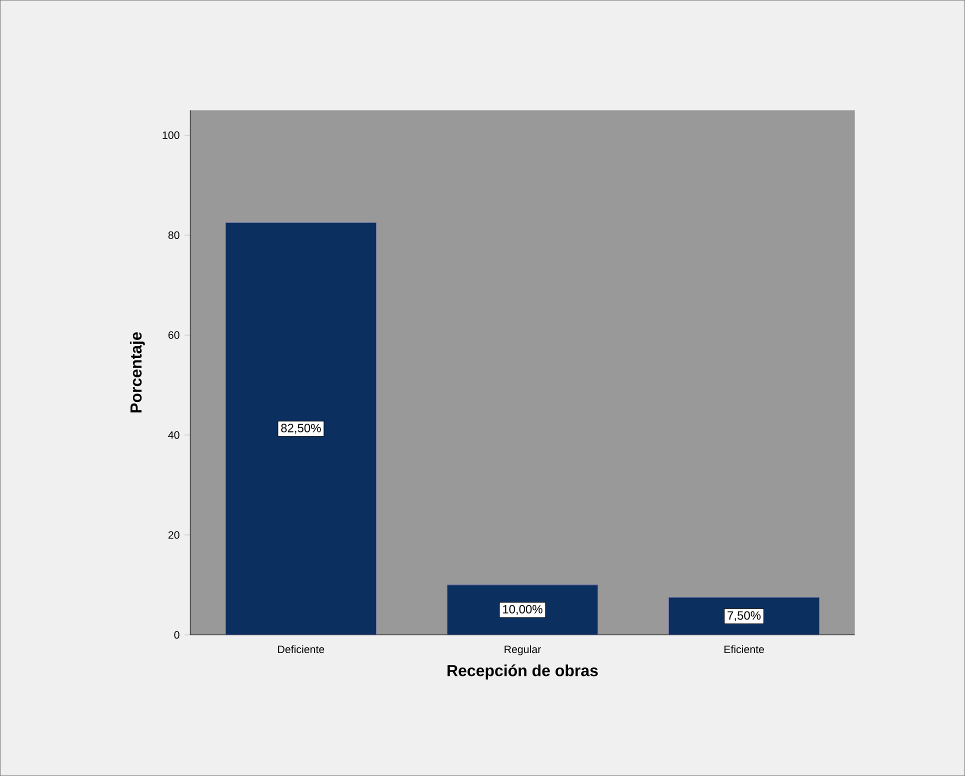  I want to click on y-tick-label: 0, so click(177, 635).